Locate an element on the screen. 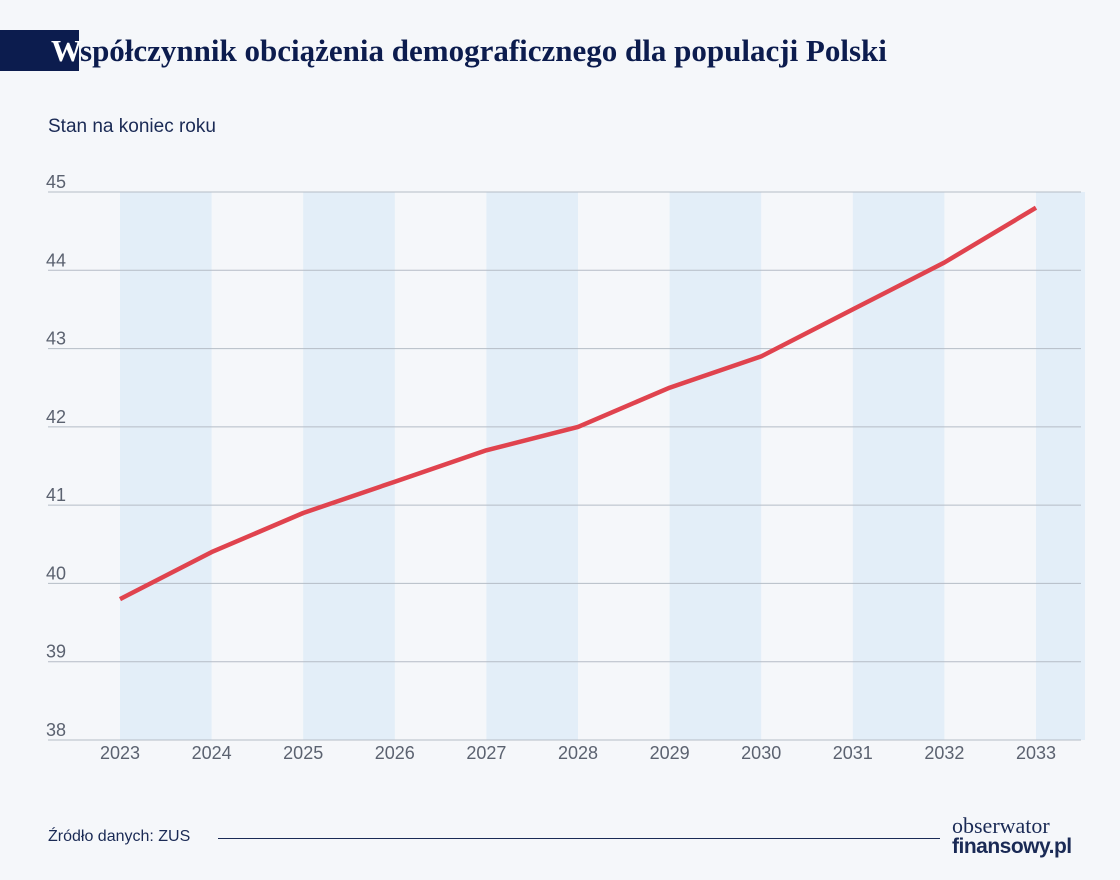 This screenshot has height=880, width=1120. x-tick-label: 2032 is located at coordinates (944, 753).